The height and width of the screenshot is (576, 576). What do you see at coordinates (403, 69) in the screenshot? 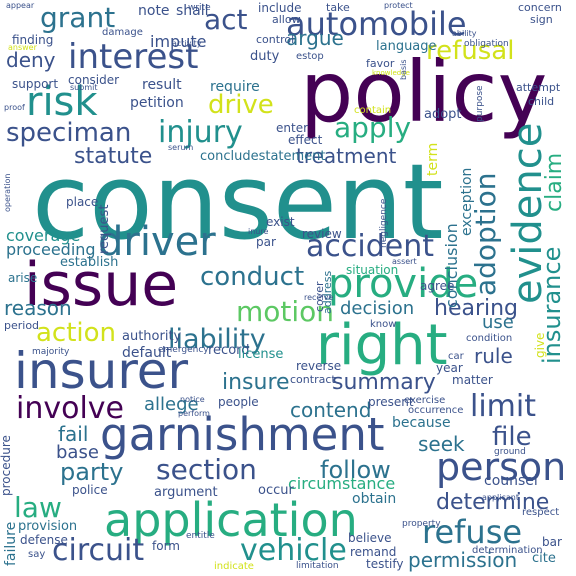
I see `word: basis` at bounding box center [403, 69].